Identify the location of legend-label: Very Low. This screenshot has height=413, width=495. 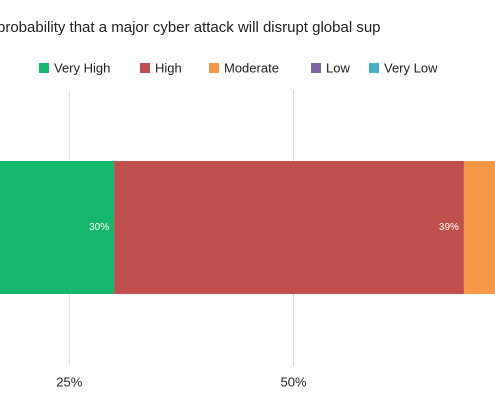
(411, 67).